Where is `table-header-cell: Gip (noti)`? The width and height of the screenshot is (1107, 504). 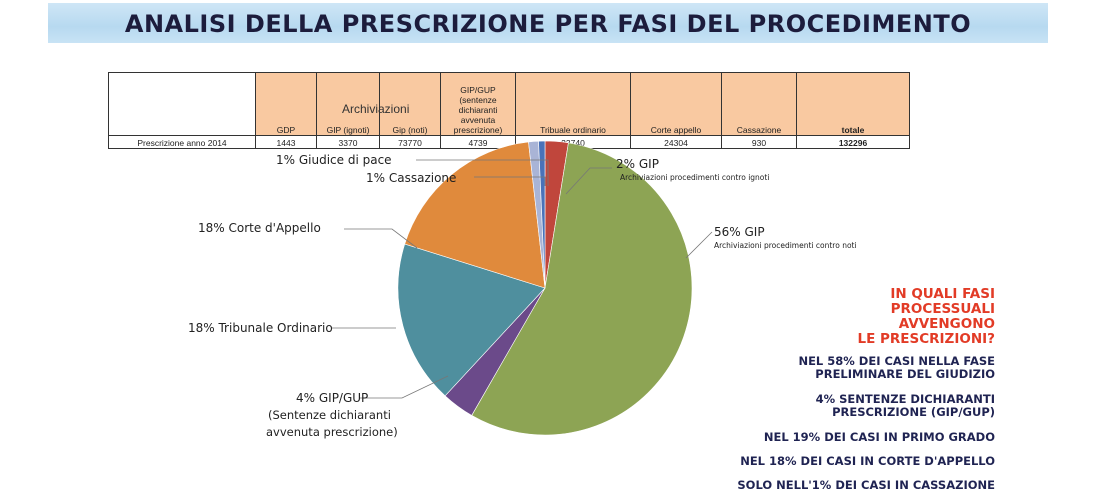
table-header-cell: Gip (noti) is located at coordinates (410, 104).